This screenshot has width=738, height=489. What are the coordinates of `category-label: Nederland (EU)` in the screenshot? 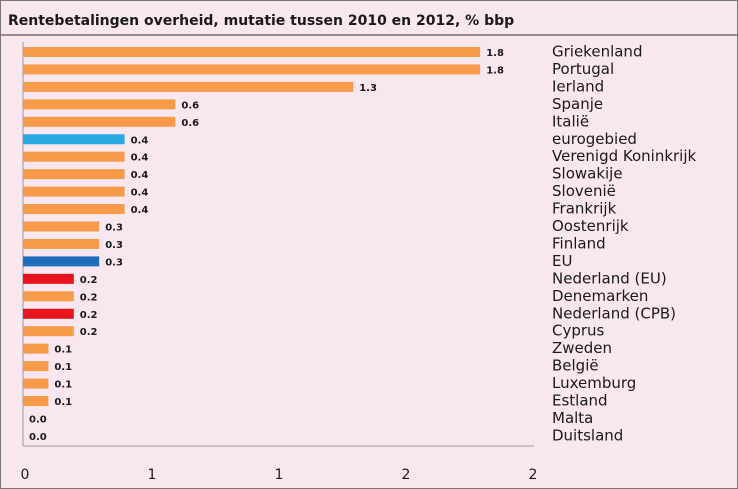 It's located at (609, 278).